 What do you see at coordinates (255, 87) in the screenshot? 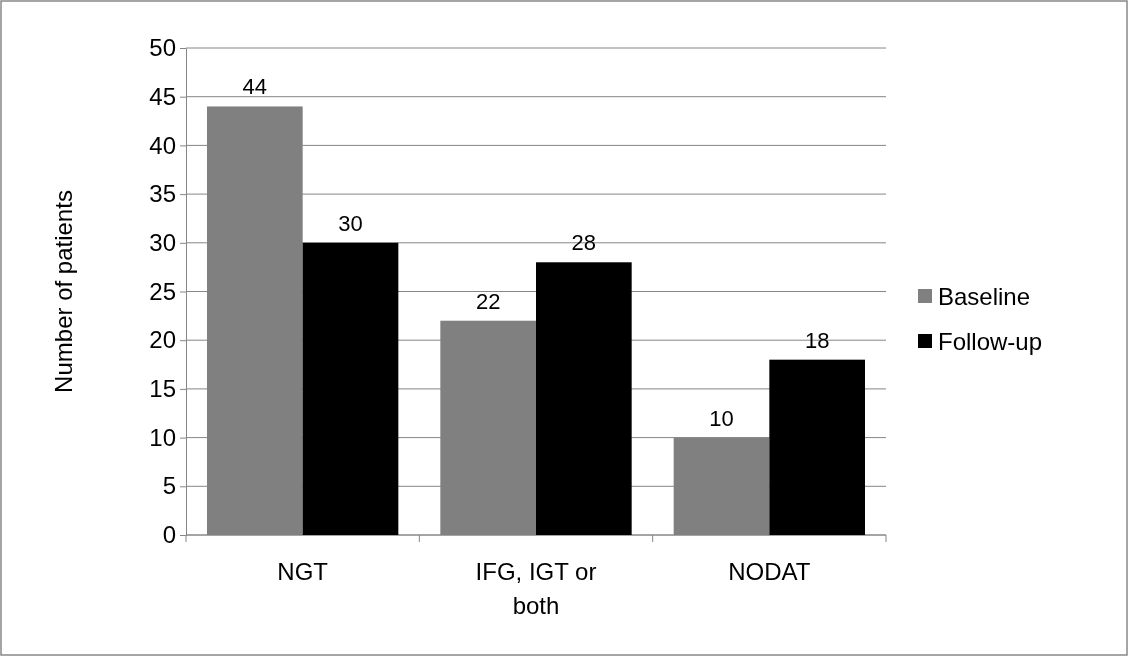
I see `data-label: 44` at bounding box center [255, 87].